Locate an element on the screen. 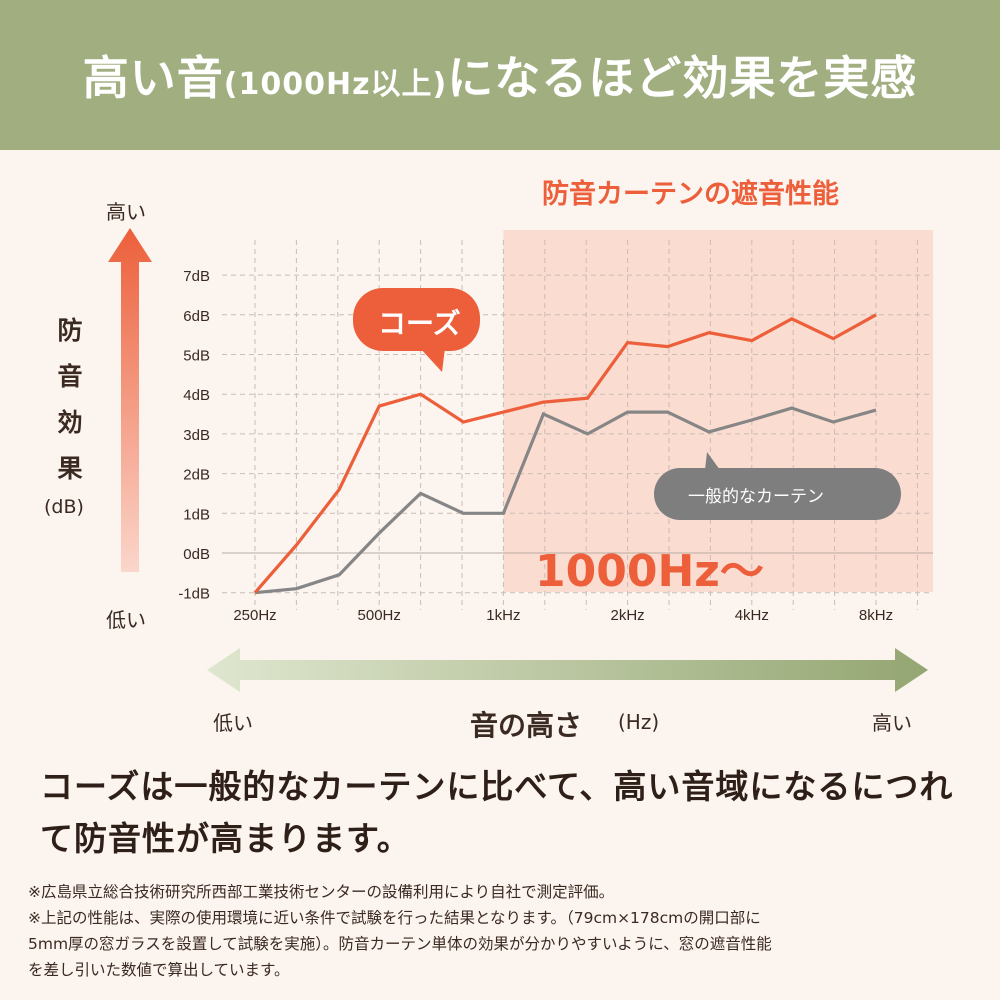  y-tick-label: 5dB is located at coordinates (196, 356).